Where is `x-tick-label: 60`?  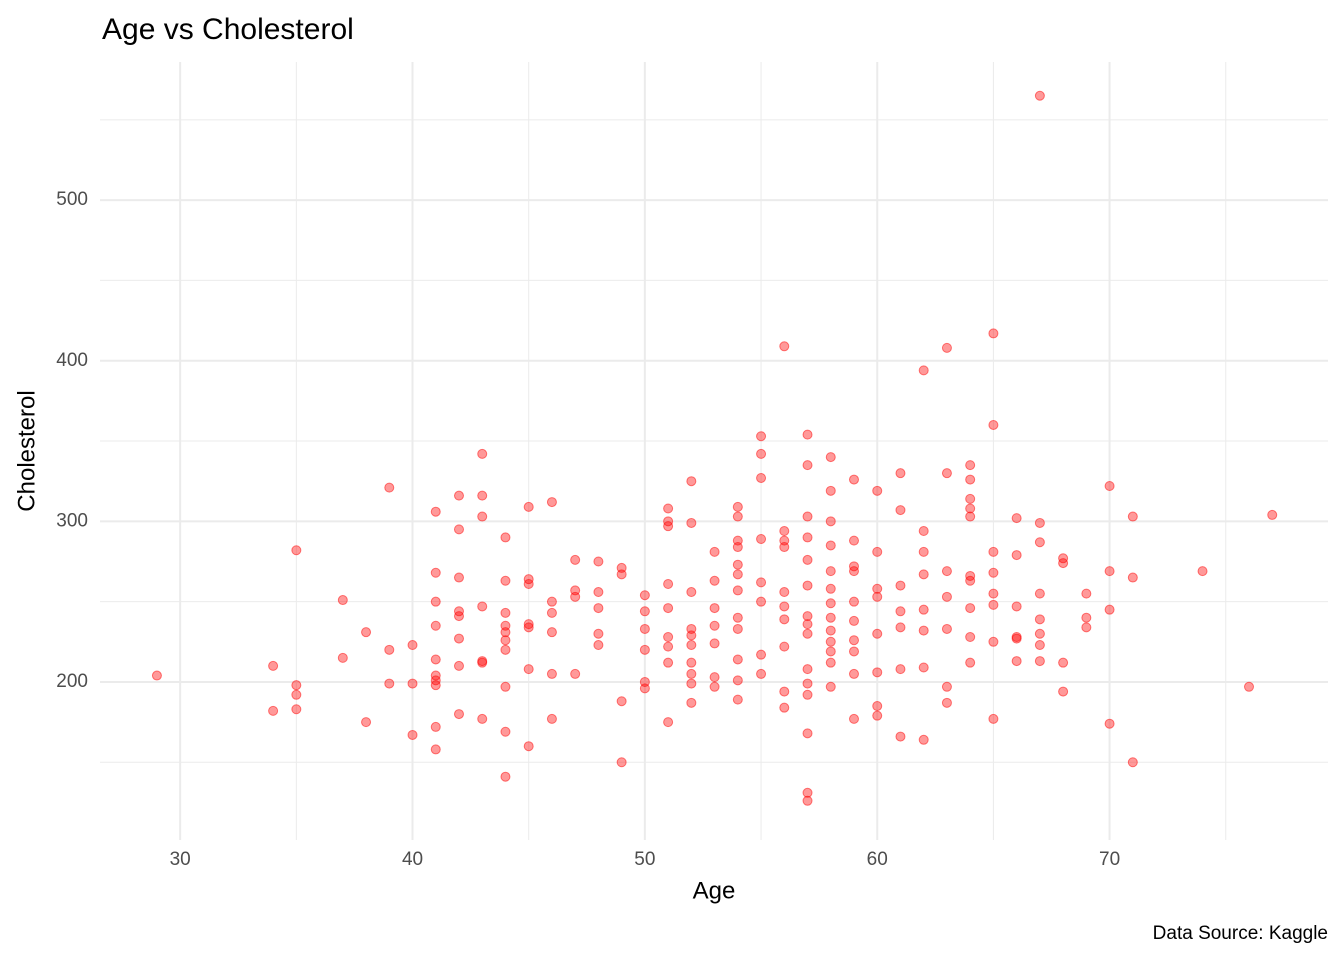 x-tick-label: 60 is located at coordinates (877, 859).